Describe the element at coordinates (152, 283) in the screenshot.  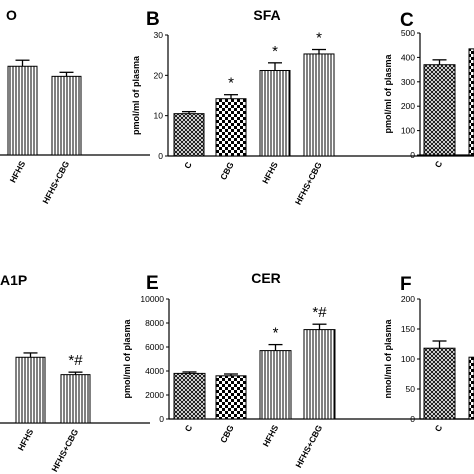
I see `panel-letter: E` at that location.